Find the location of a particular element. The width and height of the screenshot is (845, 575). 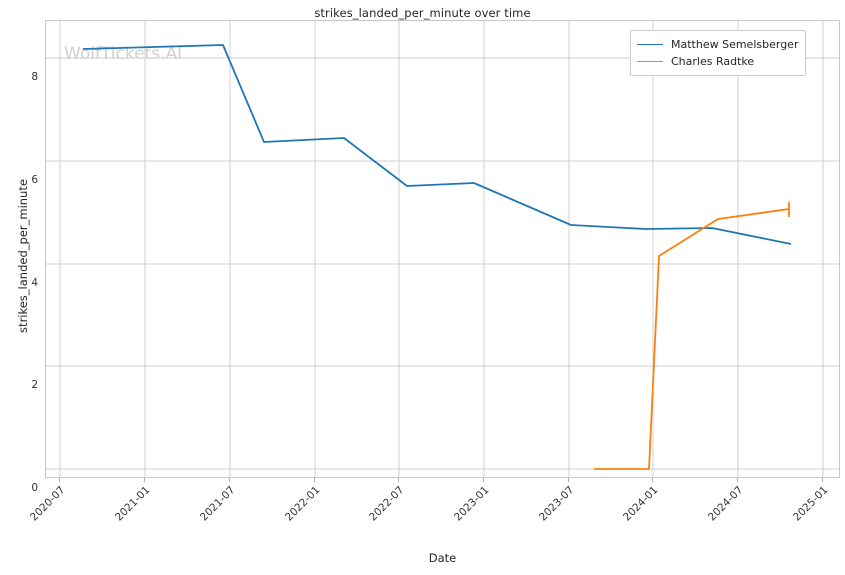

x-tick-label-2024-01: 2024-01 is located at coordinates (640, 504).